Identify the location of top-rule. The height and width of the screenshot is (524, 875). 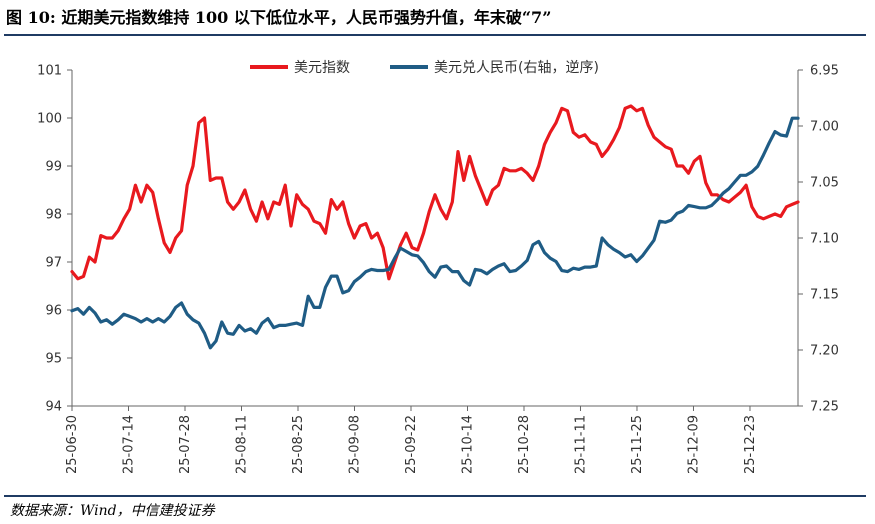
(435, 35).